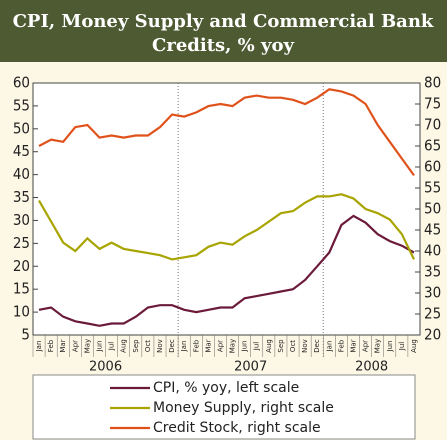  I want to click on legend-box, so click(224, 407).